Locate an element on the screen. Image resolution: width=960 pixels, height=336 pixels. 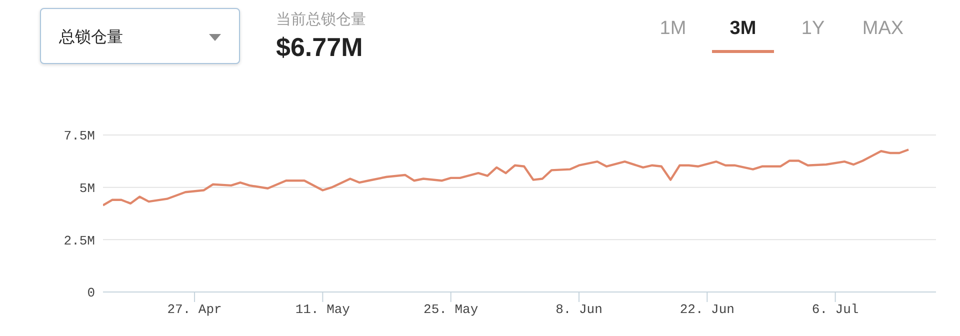
dropdown-field: 总锁仓量 is located at coordinates (140, 36).